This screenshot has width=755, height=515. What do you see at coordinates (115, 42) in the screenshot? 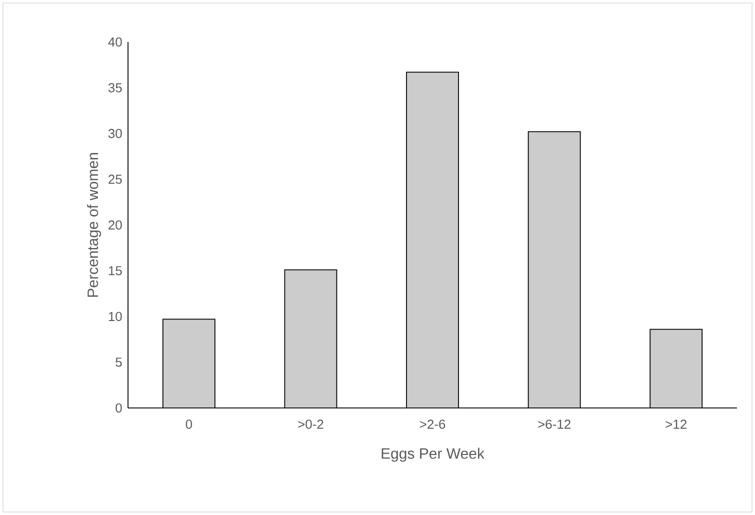
I see `y-tick-label: 40` at bounding box center [115, 42].